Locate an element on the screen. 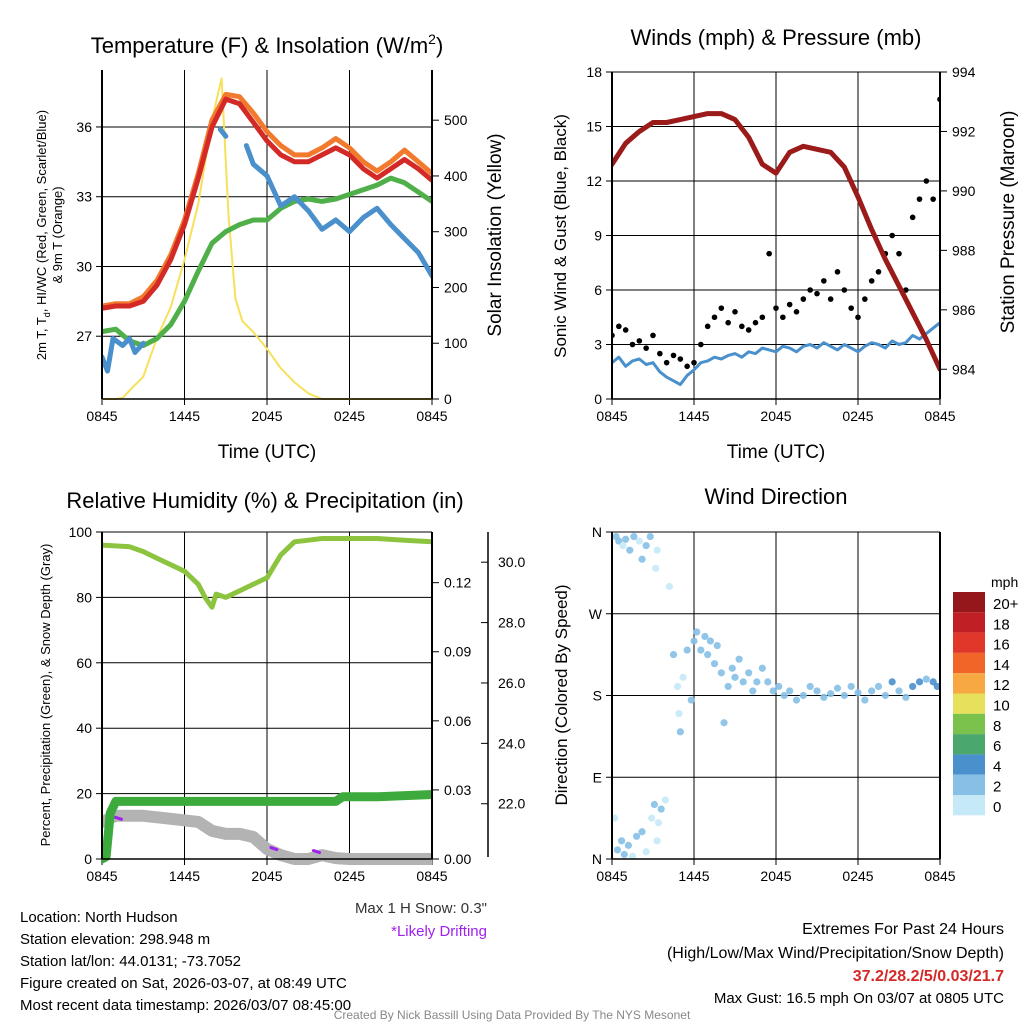  y-tick-label: 0 is located at coordinates (88, 859).